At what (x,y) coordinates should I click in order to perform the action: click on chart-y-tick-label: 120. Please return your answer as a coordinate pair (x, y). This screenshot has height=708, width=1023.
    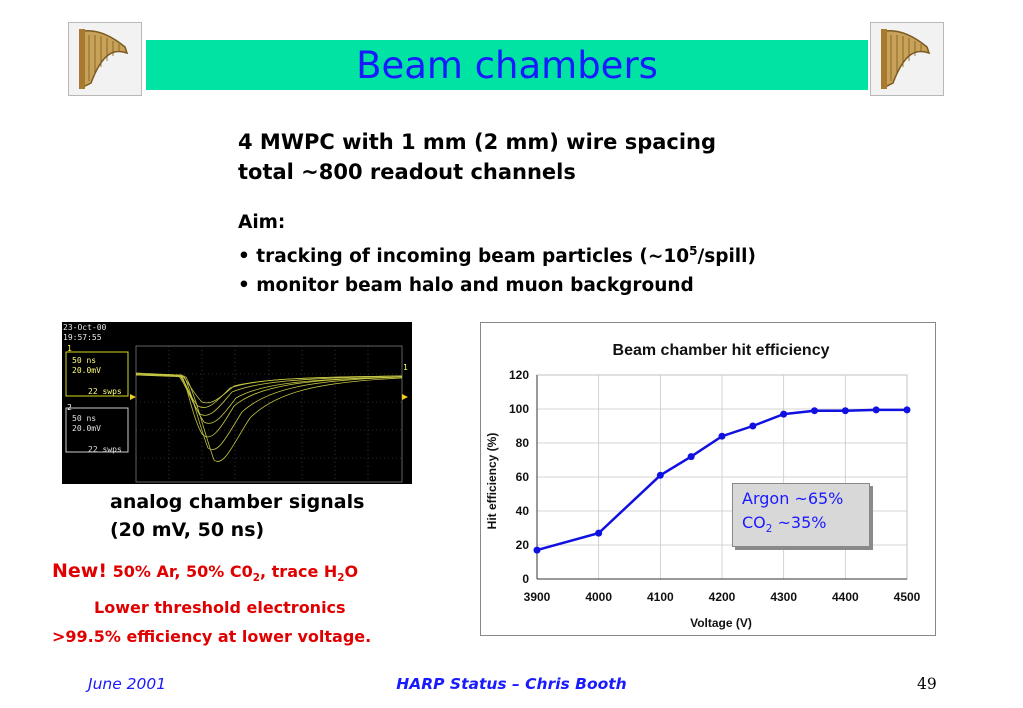
    Looking at the image, I should click on (519, 375).